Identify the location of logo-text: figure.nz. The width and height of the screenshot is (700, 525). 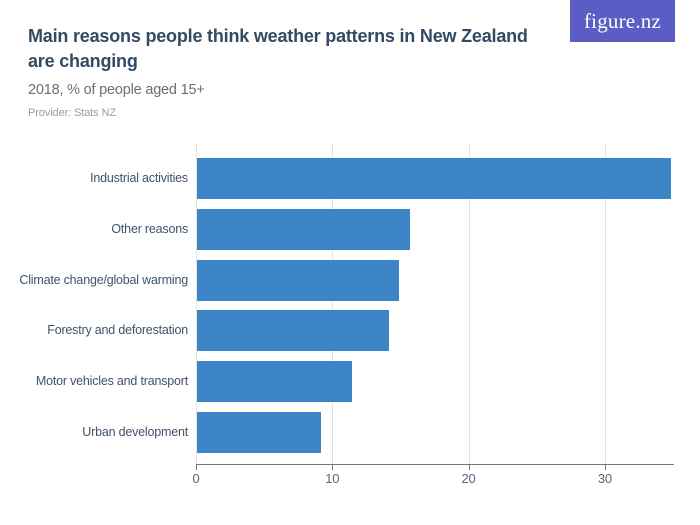
(622, 20).